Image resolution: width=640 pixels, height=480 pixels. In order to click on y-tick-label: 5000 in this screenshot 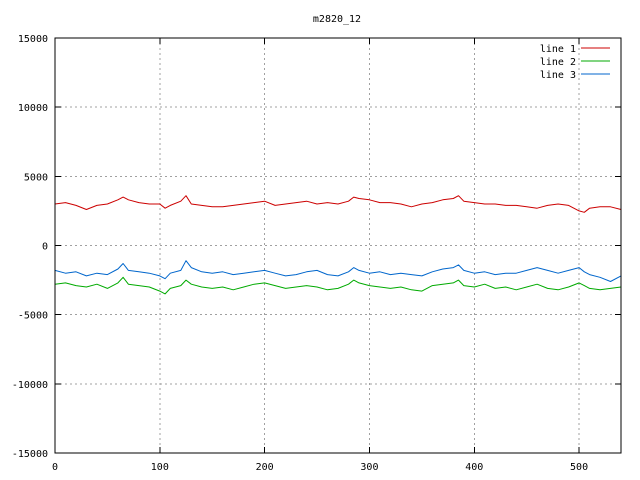, I will do `click(36, 177)`.